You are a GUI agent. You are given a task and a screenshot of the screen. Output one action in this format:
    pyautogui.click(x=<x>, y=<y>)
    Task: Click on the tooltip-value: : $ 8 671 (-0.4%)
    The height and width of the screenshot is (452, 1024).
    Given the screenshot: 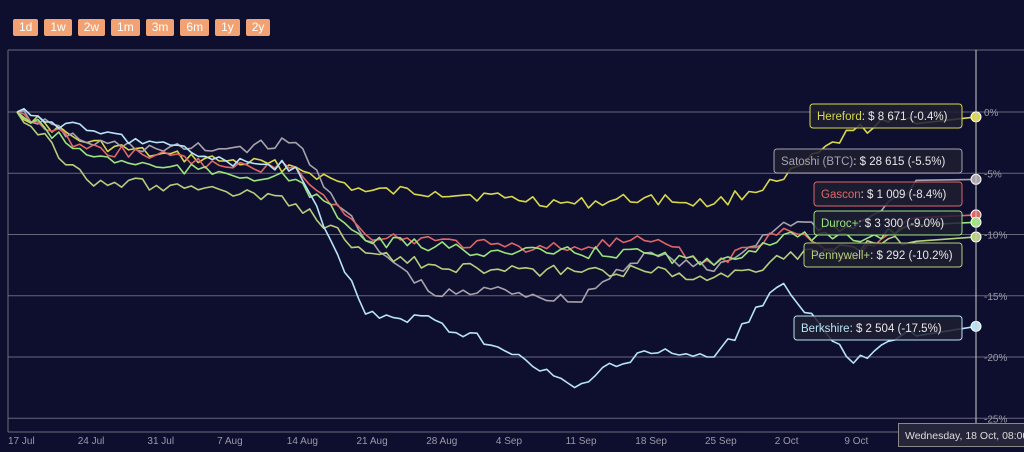 What is the action you would take?
    pyautogui.click(x=905, y=117)
    